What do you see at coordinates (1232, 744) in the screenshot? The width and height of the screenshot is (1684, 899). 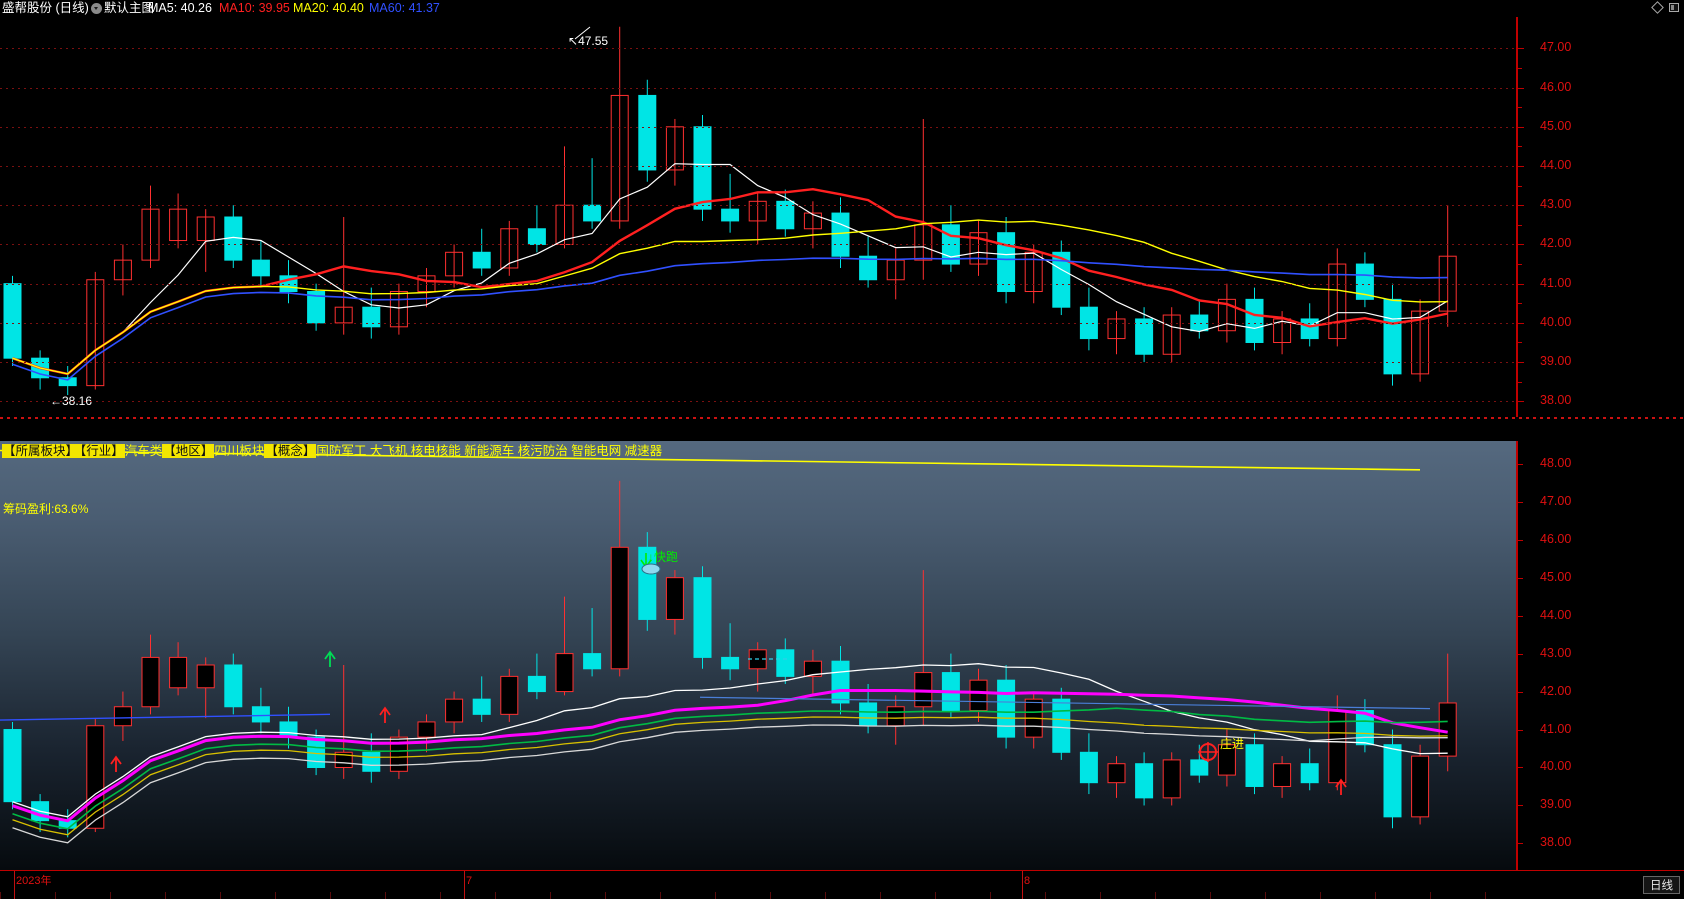 I see `marker-banker-in-label: 庄进` at bounding box center [1232, 744].